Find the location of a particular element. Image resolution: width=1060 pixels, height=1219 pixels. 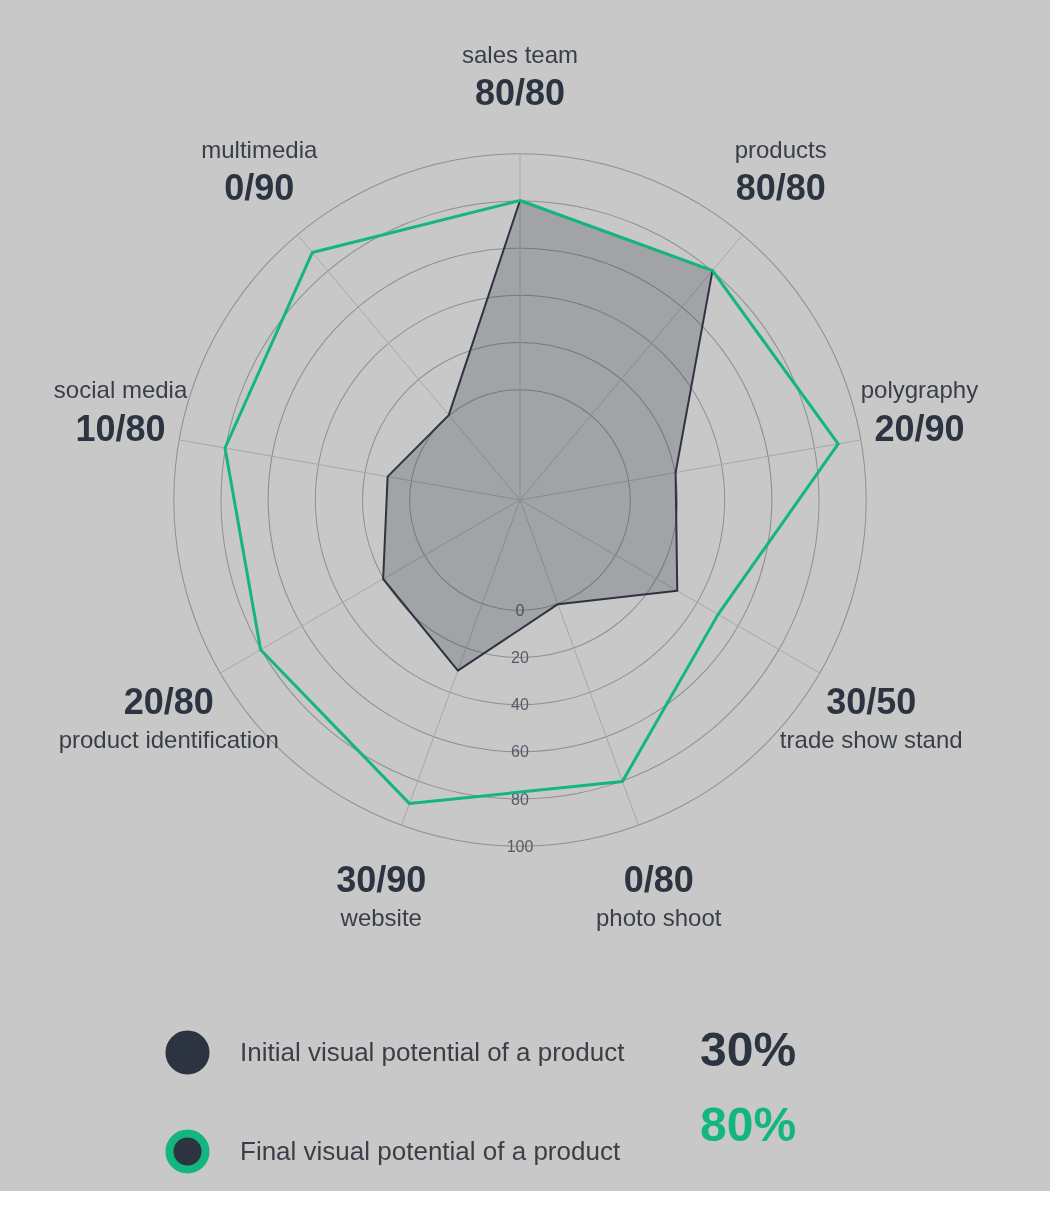

spoke-label: website is located at coordinates (380, 918).